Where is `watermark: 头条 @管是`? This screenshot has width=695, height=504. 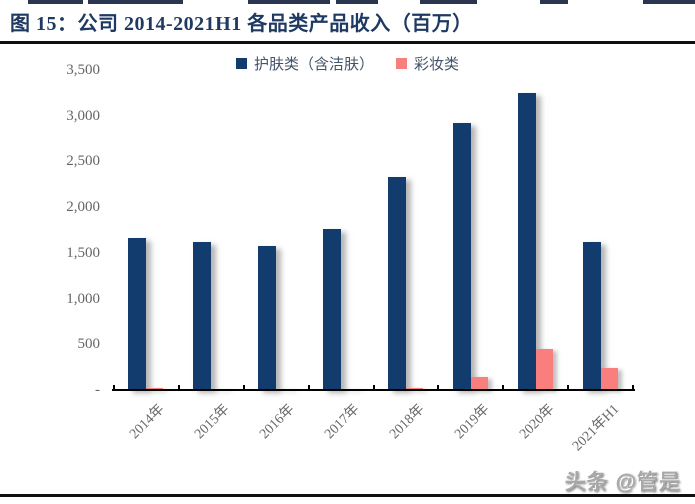 watermark: 头条 @管是 is located at coordinates (622, 482).